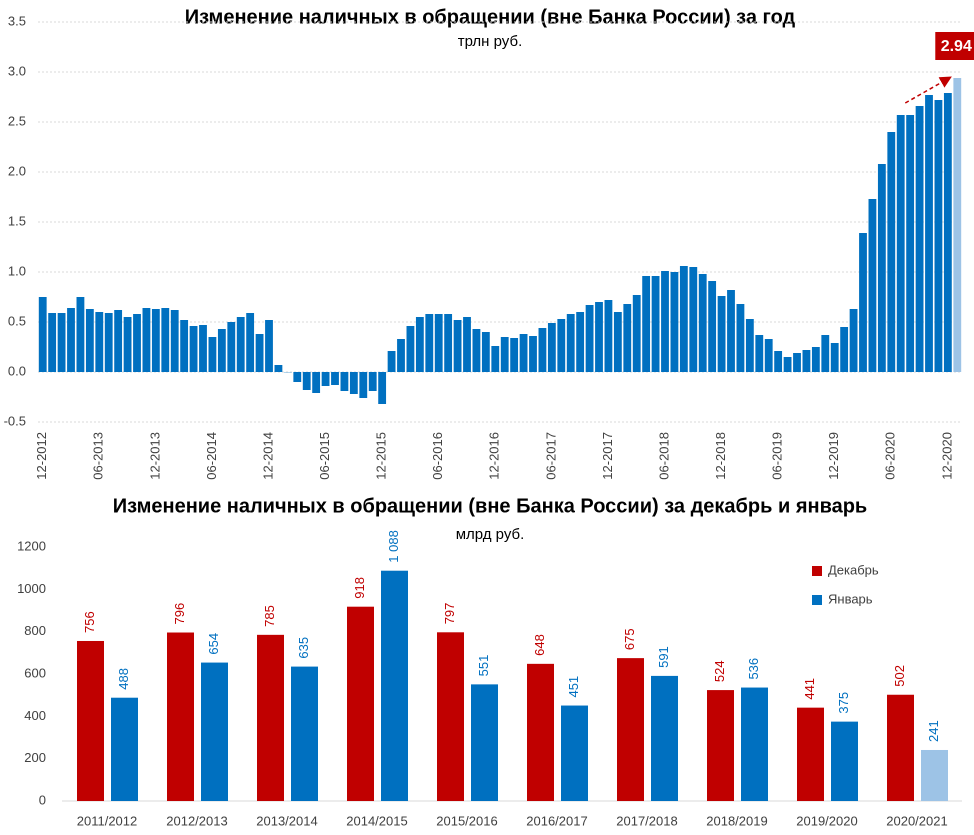  I want to click on x-tick-label: 2019/2020, so click(826, 820).